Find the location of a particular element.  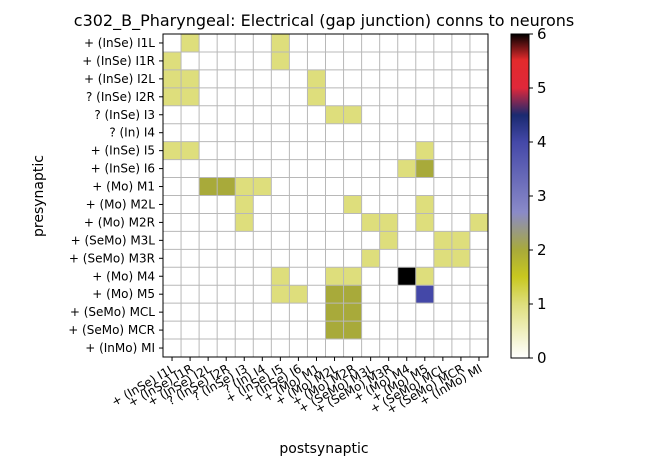

y-tick-label: + (InMo) MI is located at coordinates (120, 348).